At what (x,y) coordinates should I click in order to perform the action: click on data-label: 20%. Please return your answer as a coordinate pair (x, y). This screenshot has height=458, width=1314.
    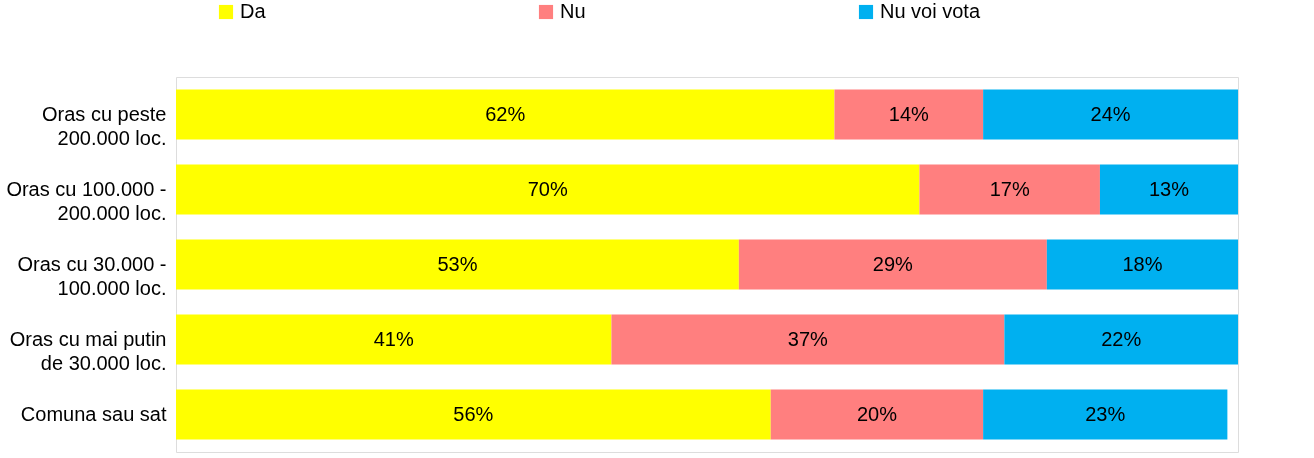
    Looking at the image, I should click on (877, 413).